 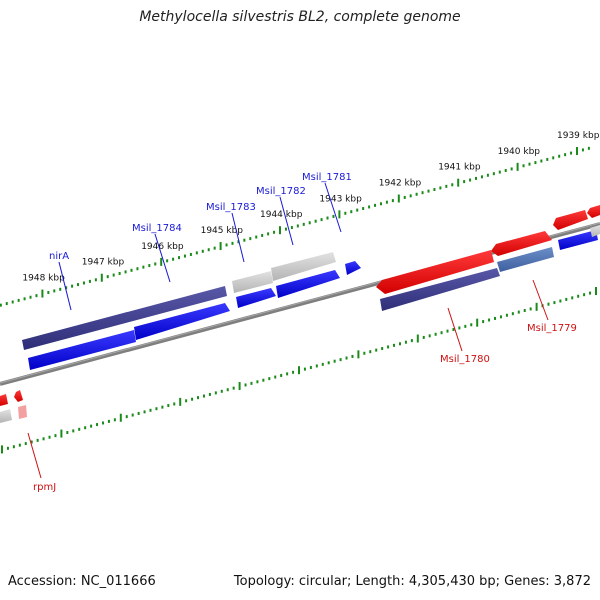 What do you see at coordinates (124, 318) in the screenshot?
I see `gene-nirA` at bounding box center [124, 318].